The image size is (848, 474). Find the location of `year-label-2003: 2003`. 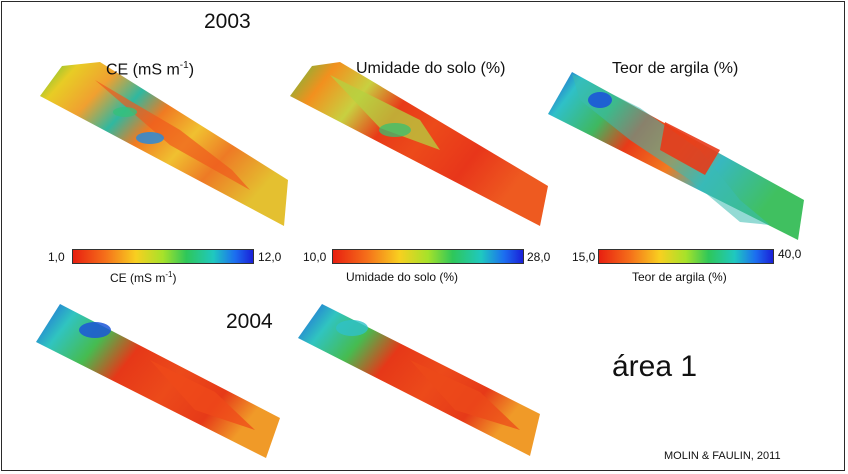

year-label-2003: 2003 is located at coordinates (227, 21).